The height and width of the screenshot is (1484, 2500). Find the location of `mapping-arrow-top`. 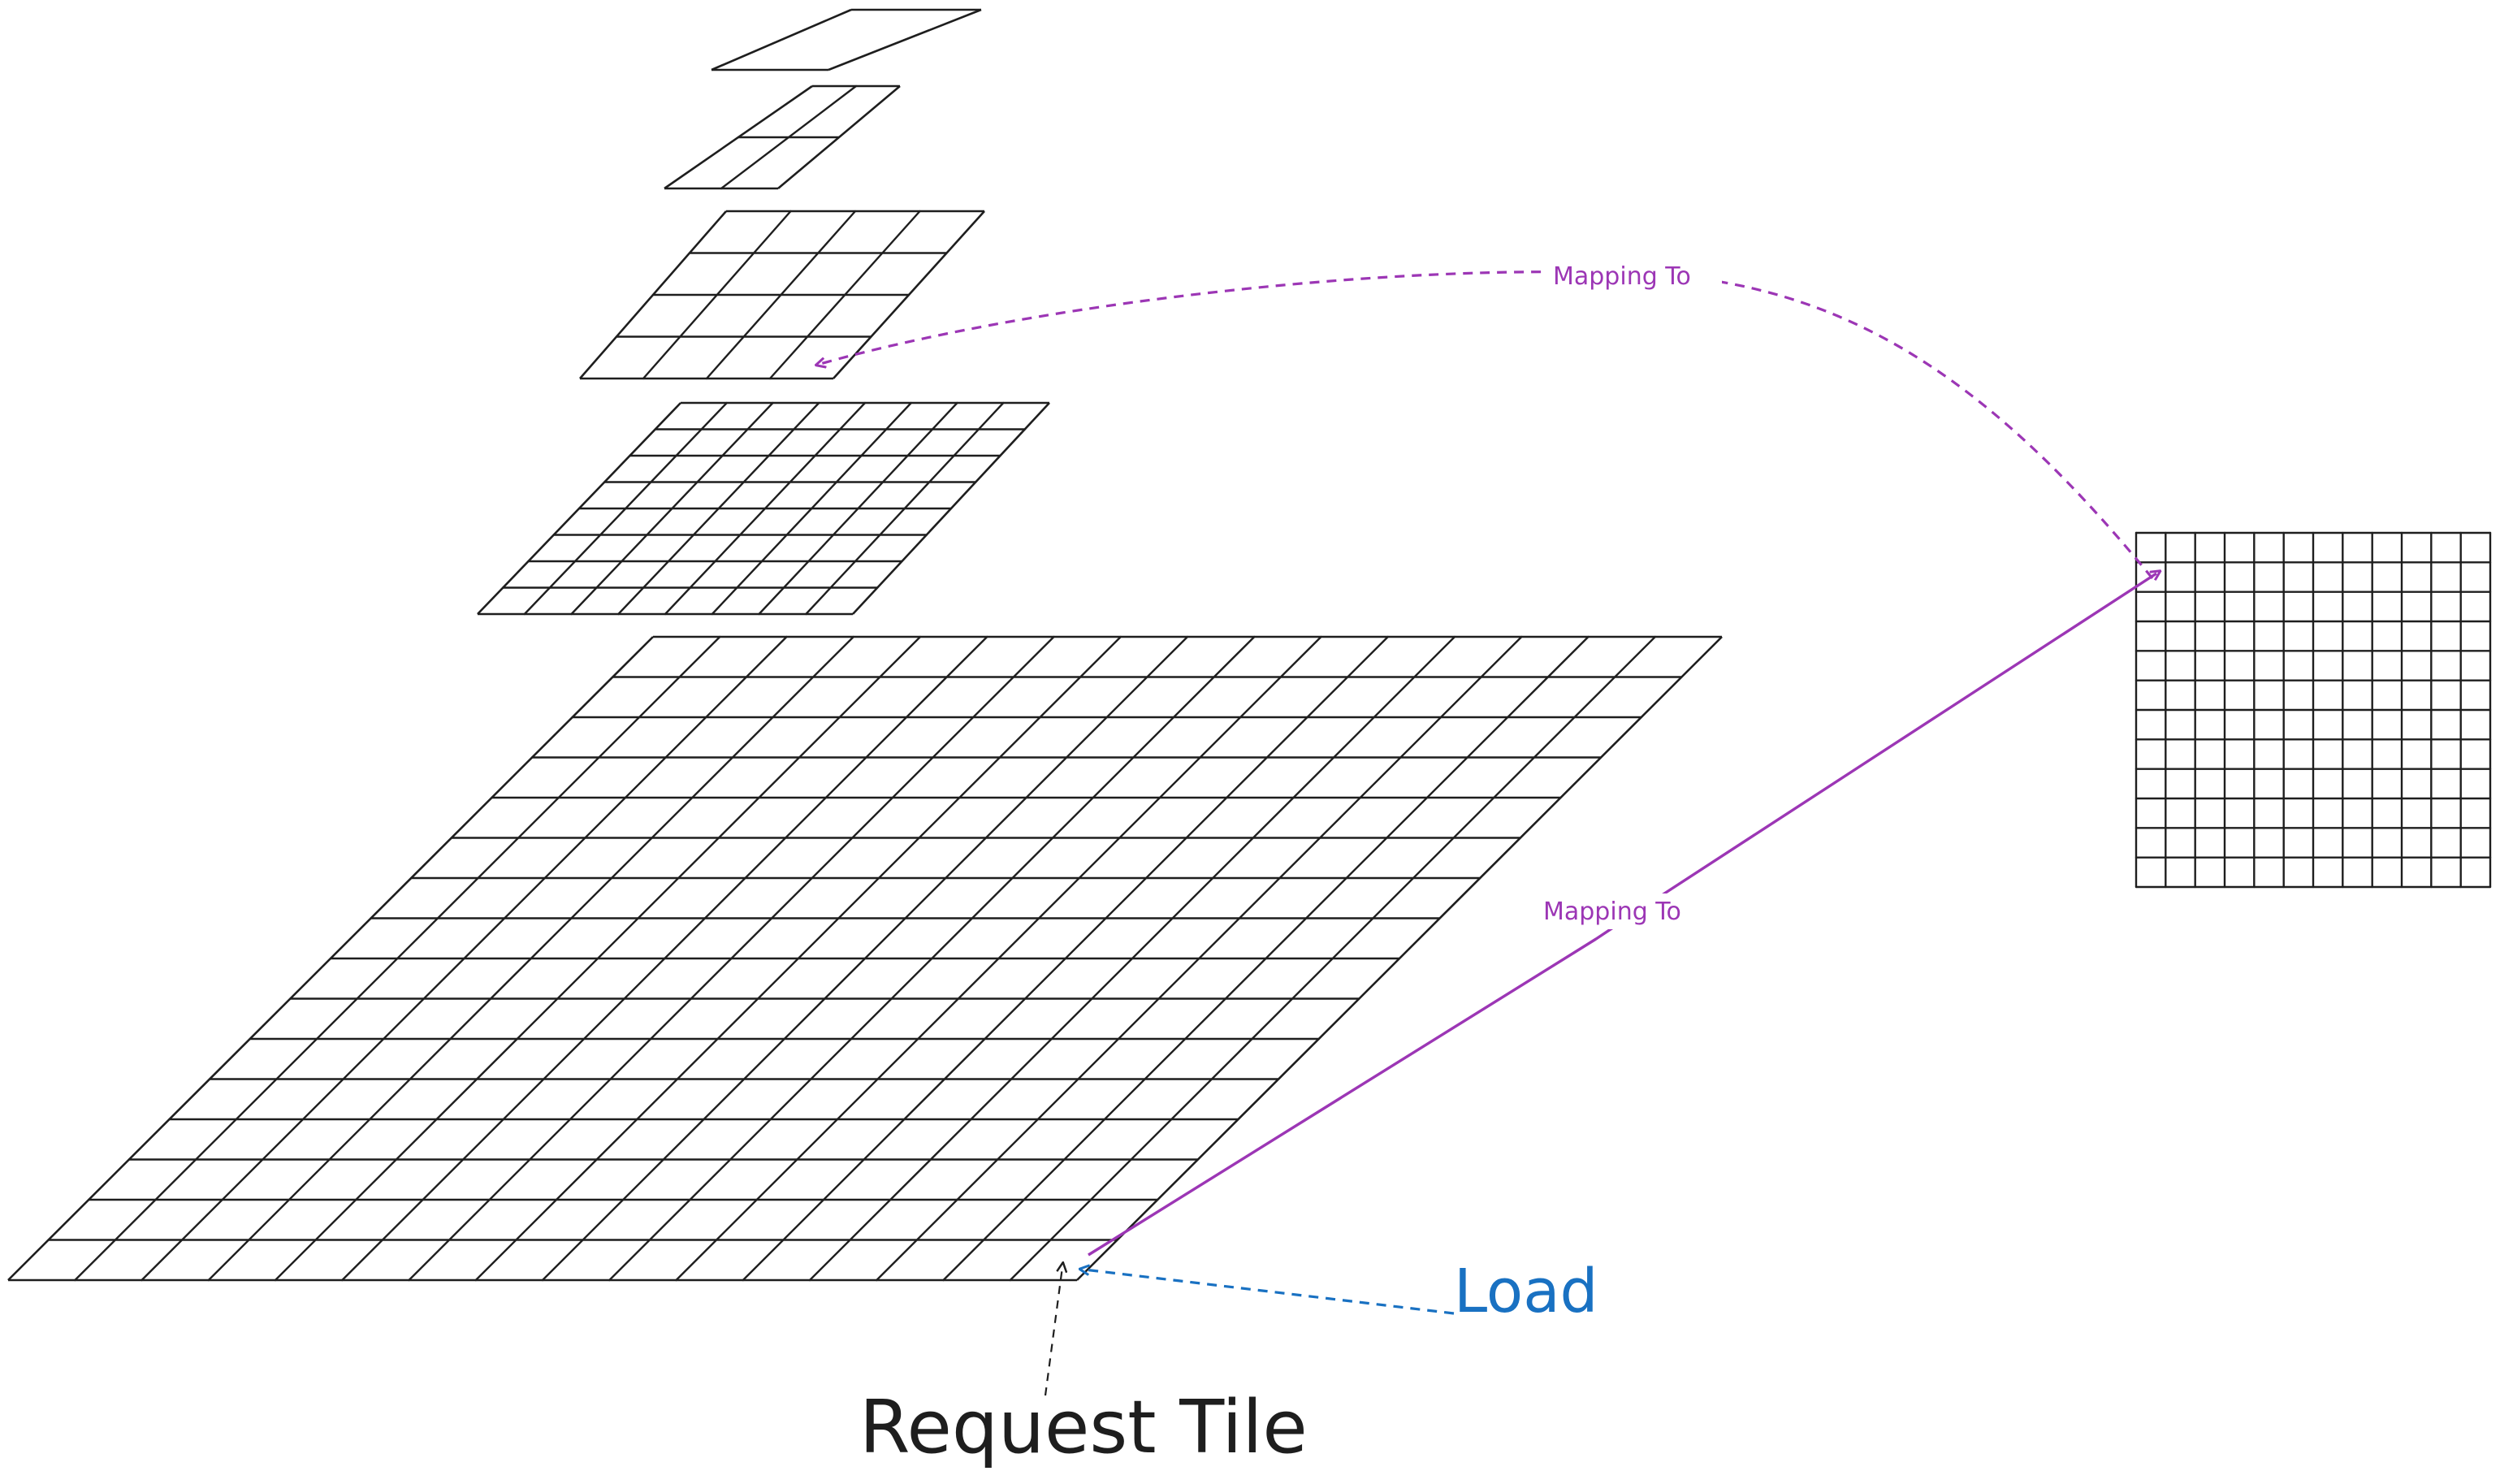

mapping-arrow-top is located at coordinates (1487, 425).